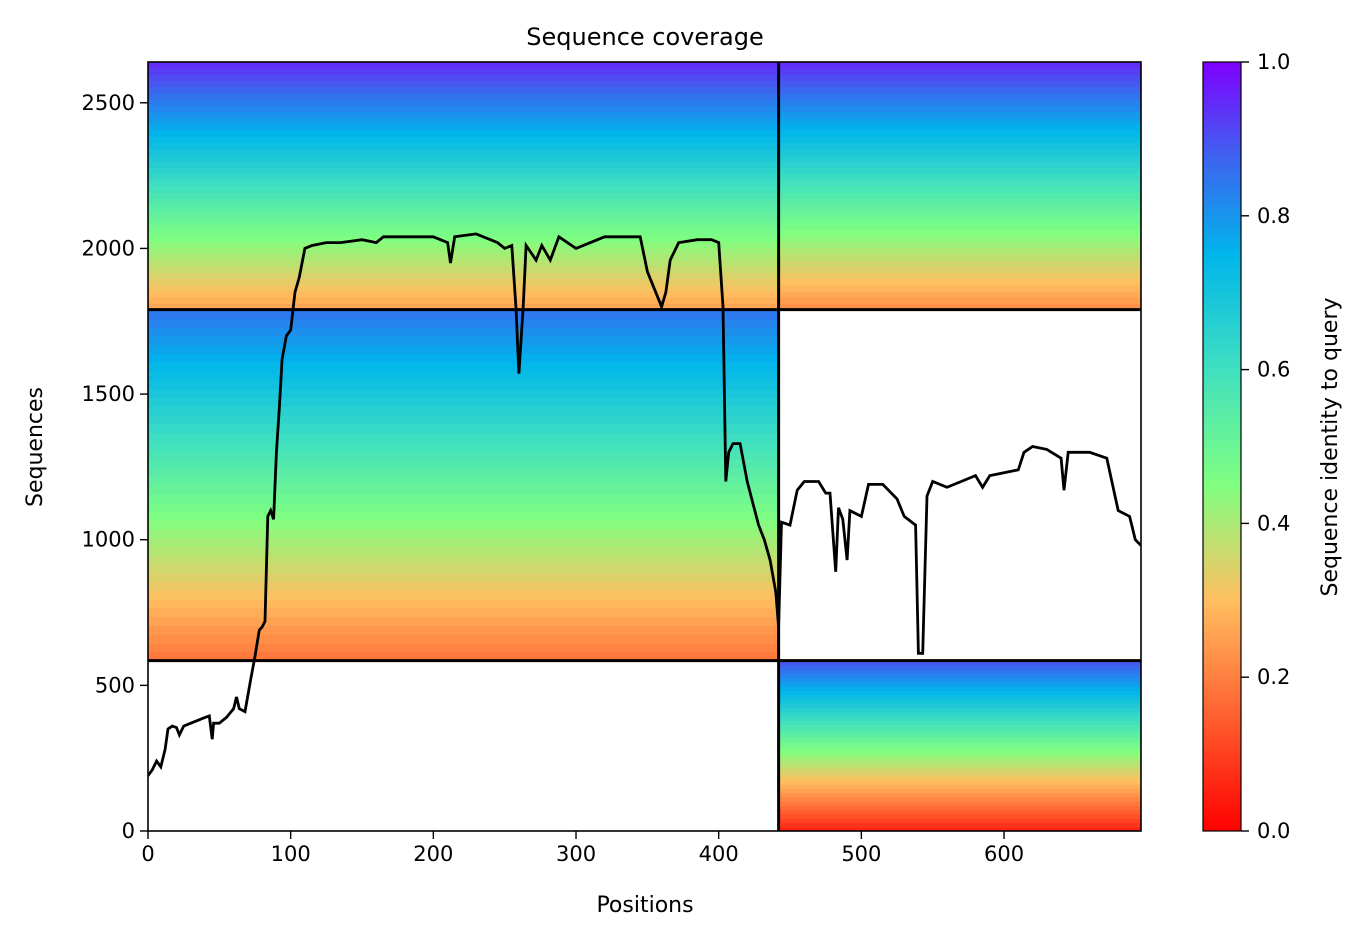 Image resolution: width=1364 pixels, height=939 pixels. Describe the element at coordinates (1265, 446) in the screenshot. I see `colorbar-ticks: 0.0 0.2 0.4 0.6 0.8 1.0` at that location.